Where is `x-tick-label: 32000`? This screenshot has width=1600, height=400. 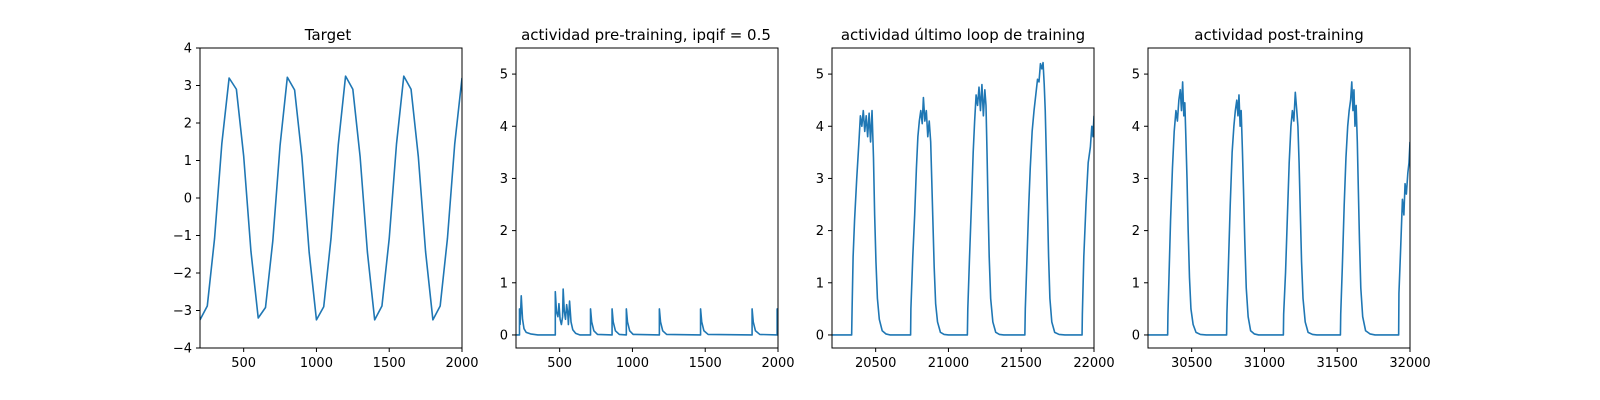
x-tick-label: 32000 is located at coordinates (1409, 363).